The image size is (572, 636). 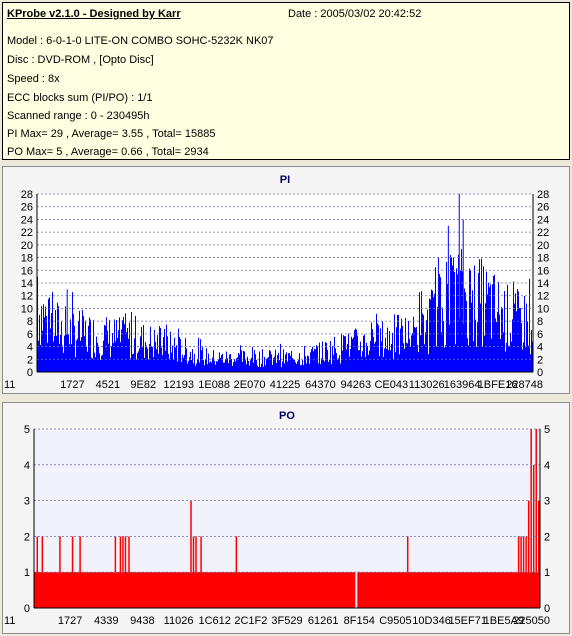 I want to click on chart-title: PO, so click(x=287, y=416).